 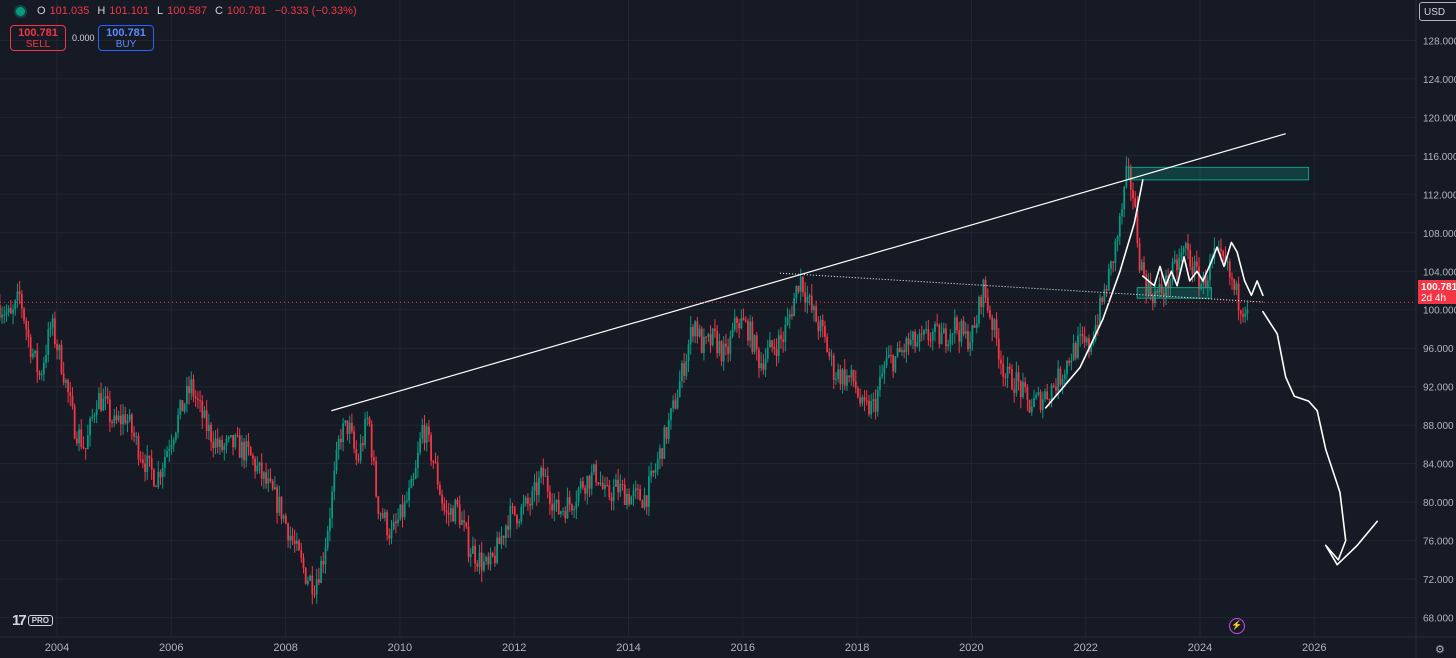 What do you see at coordinates (1437, 11) in the screenshot?
I see `currency-select: USD` at bounding box center [1437, 11].